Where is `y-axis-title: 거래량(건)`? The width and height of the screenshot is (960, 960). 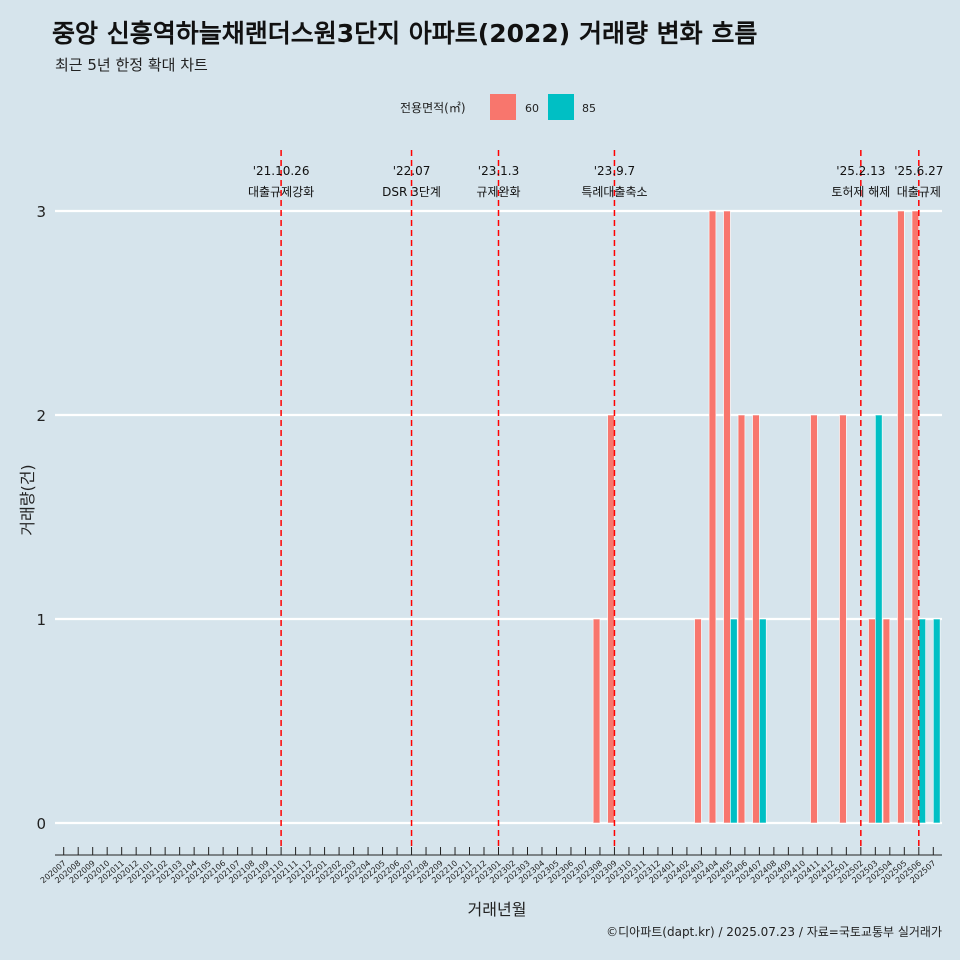 y-axis-title: 거래량(건) is located at coordinates (27, 499).